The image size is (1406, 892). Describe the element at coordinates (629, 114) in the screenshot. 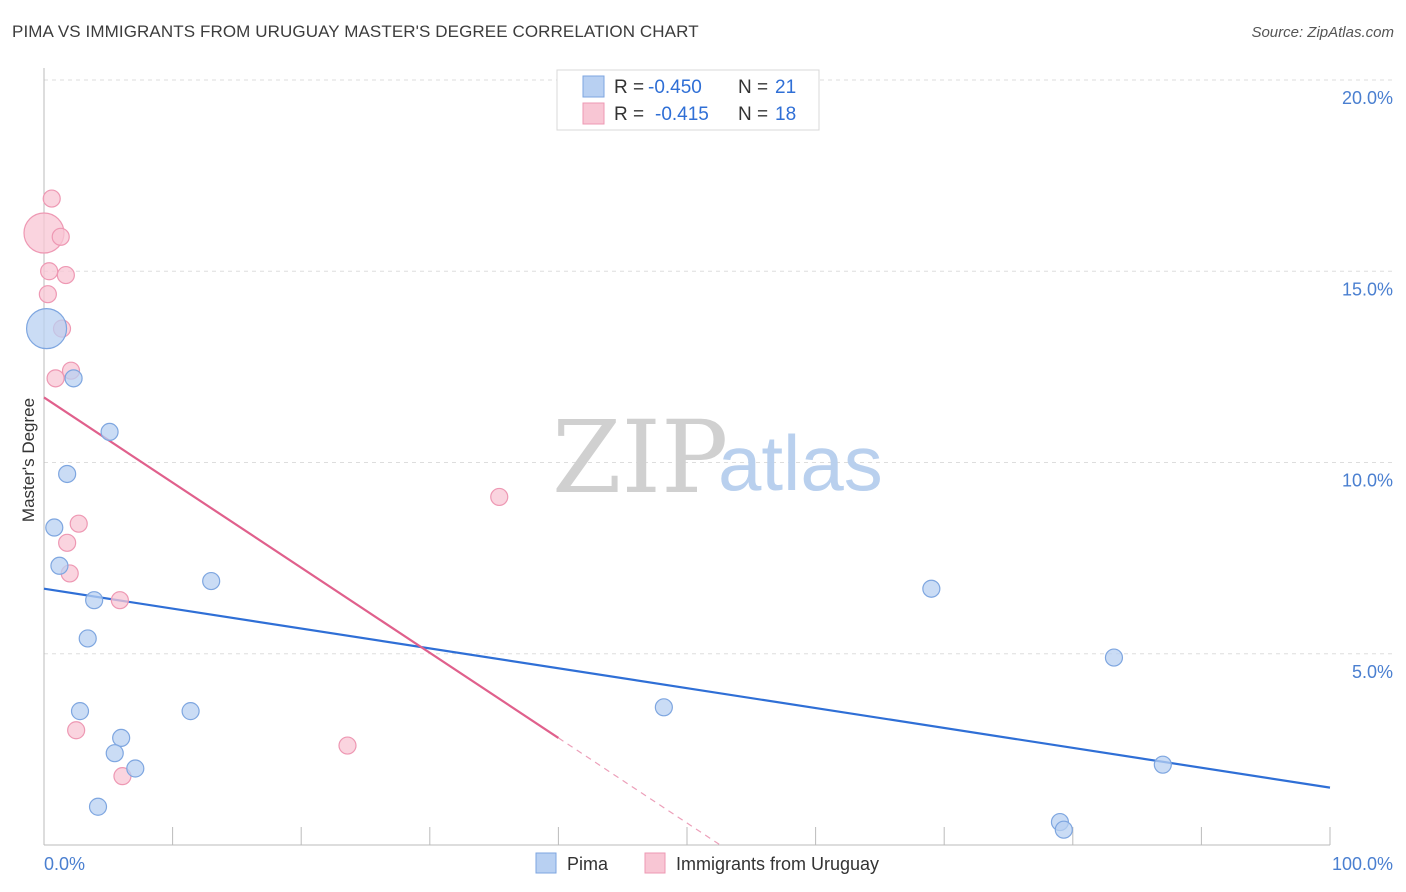

I see `legend-r-label-uruguay: R =` at that location.